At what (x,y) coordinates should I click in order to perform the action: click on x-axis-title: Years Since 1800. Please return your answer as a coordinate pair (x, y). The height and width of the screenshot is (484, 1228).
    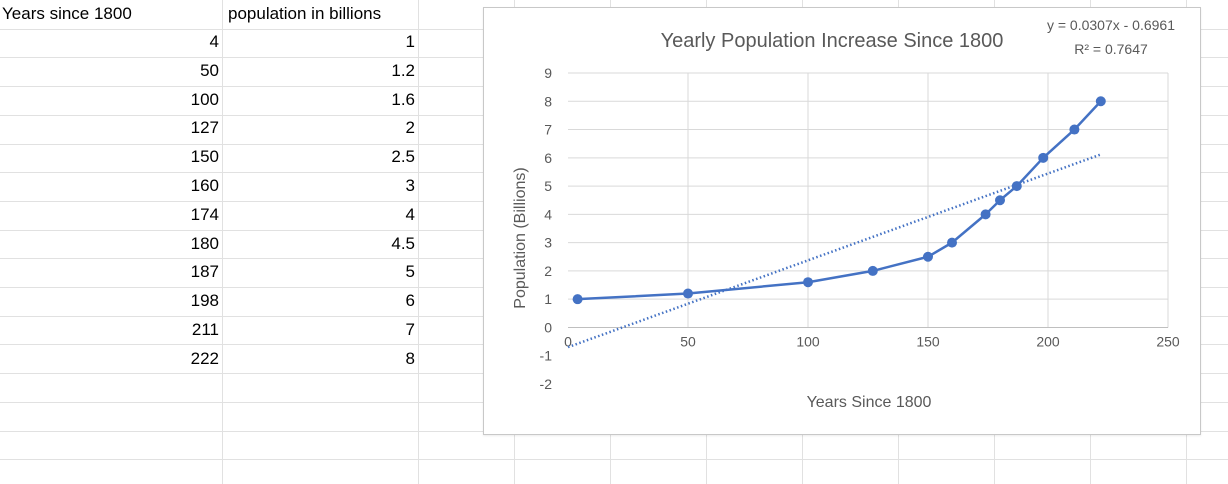
    Looking at the image, I should click on (869, 402).